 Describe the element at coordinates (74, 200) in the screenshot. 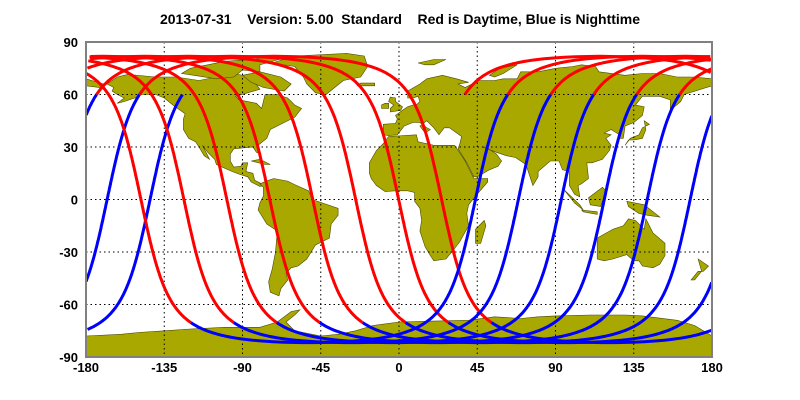

I see `y-tick-label: 0` at that location.